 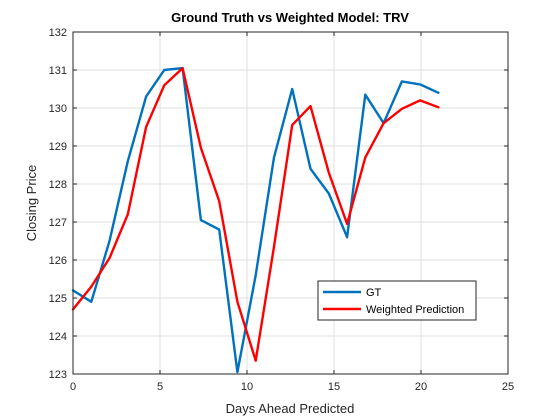 What do you see at coordinates (160, 387) in the screenshot?
I see `x-tick-label: 5` at bounding box center [160, 387].